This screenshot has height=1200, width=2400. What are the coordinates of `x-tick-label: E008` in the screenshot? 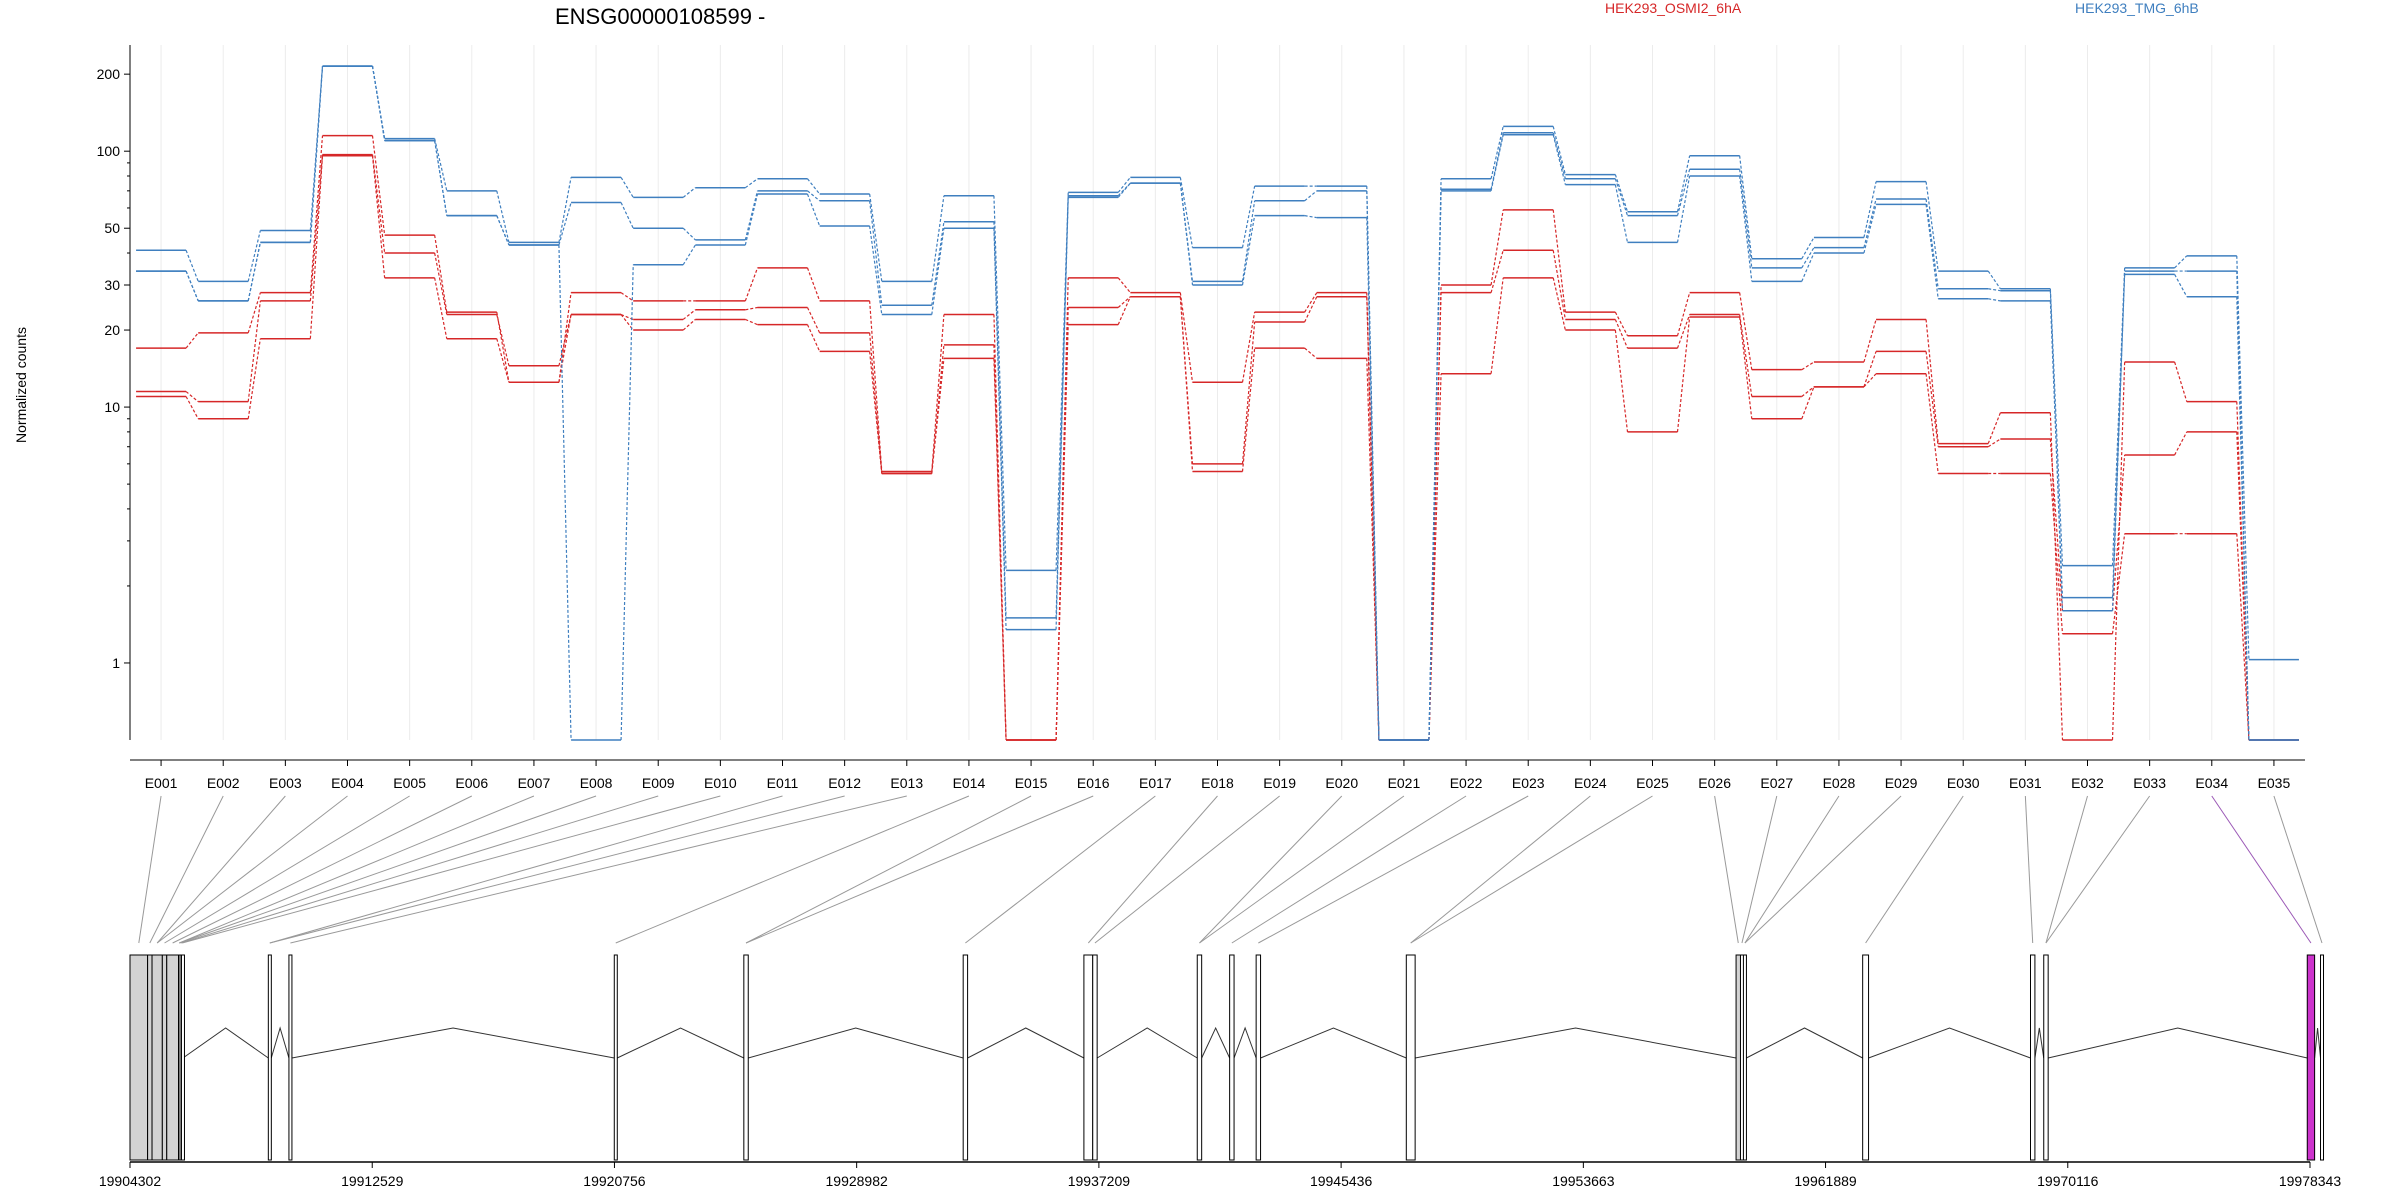 It's located at (596, 783).